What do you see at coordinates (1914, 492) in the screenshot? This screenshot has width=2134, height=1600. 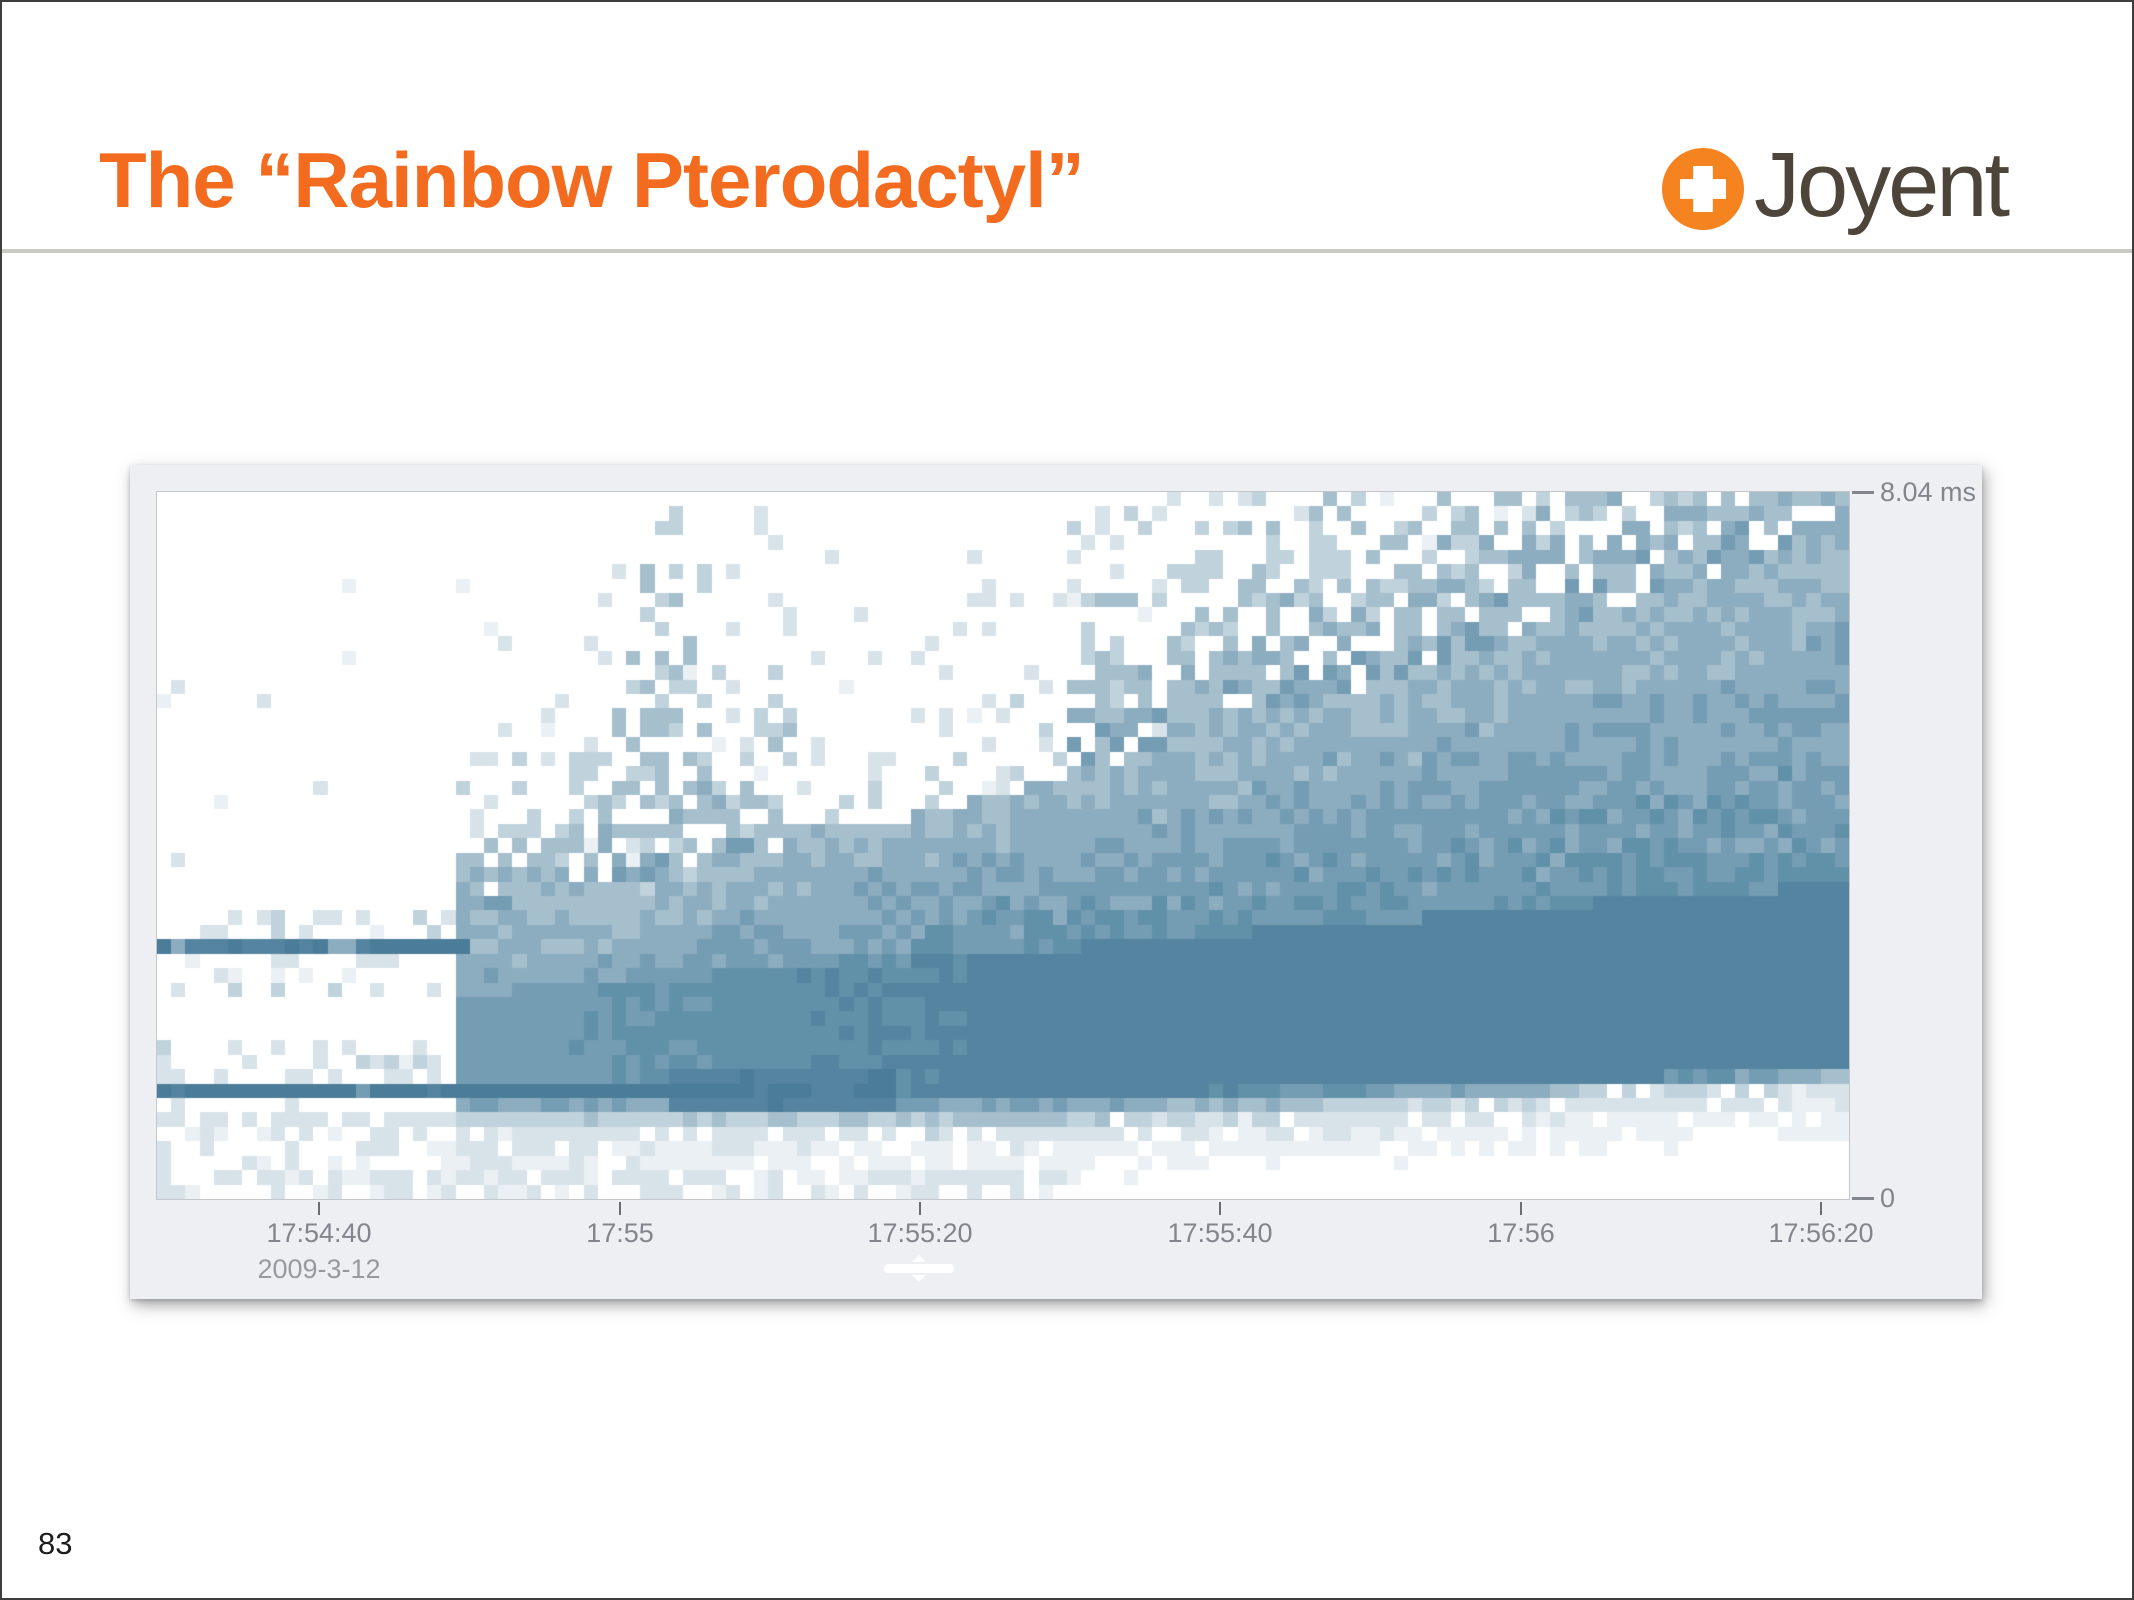 I see `y-axis-max-label: 8.04 ms` at bounding box center [1914, 492].